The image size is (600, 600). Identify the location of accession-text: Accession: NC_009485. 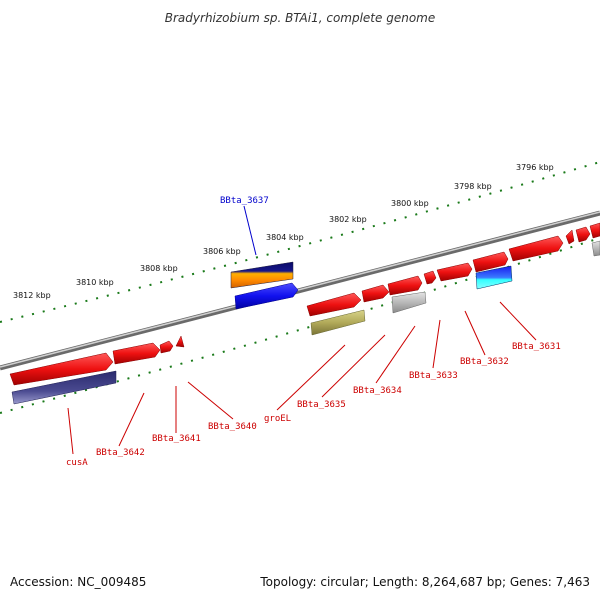
(78, 582).